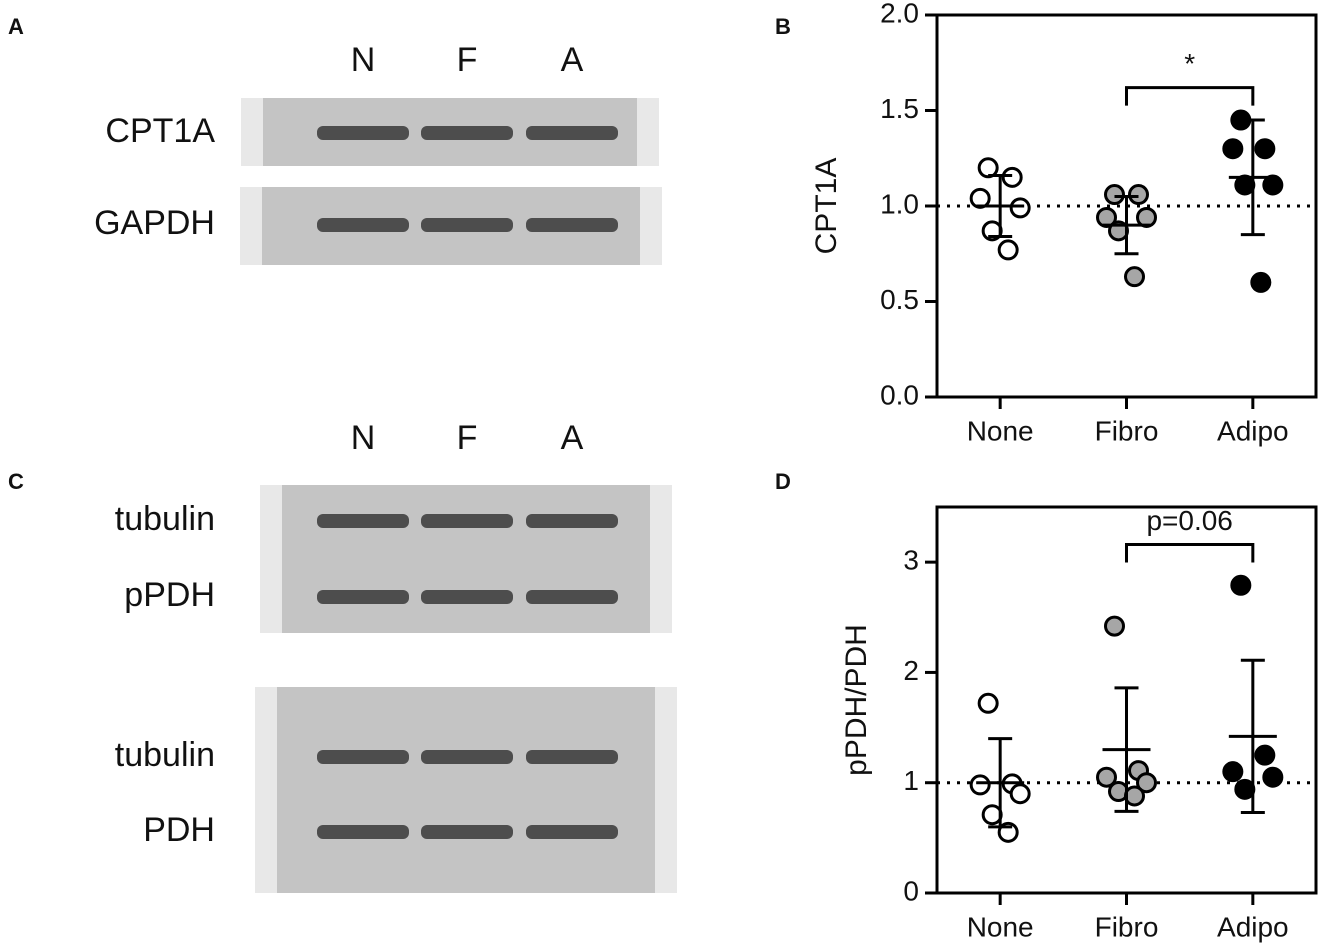 Image resolution: width=1326 pixels, height=947 pixels. Describe the element at coordinates (179, 830) in the screenshot. I see `row-label: PDH` at that location.